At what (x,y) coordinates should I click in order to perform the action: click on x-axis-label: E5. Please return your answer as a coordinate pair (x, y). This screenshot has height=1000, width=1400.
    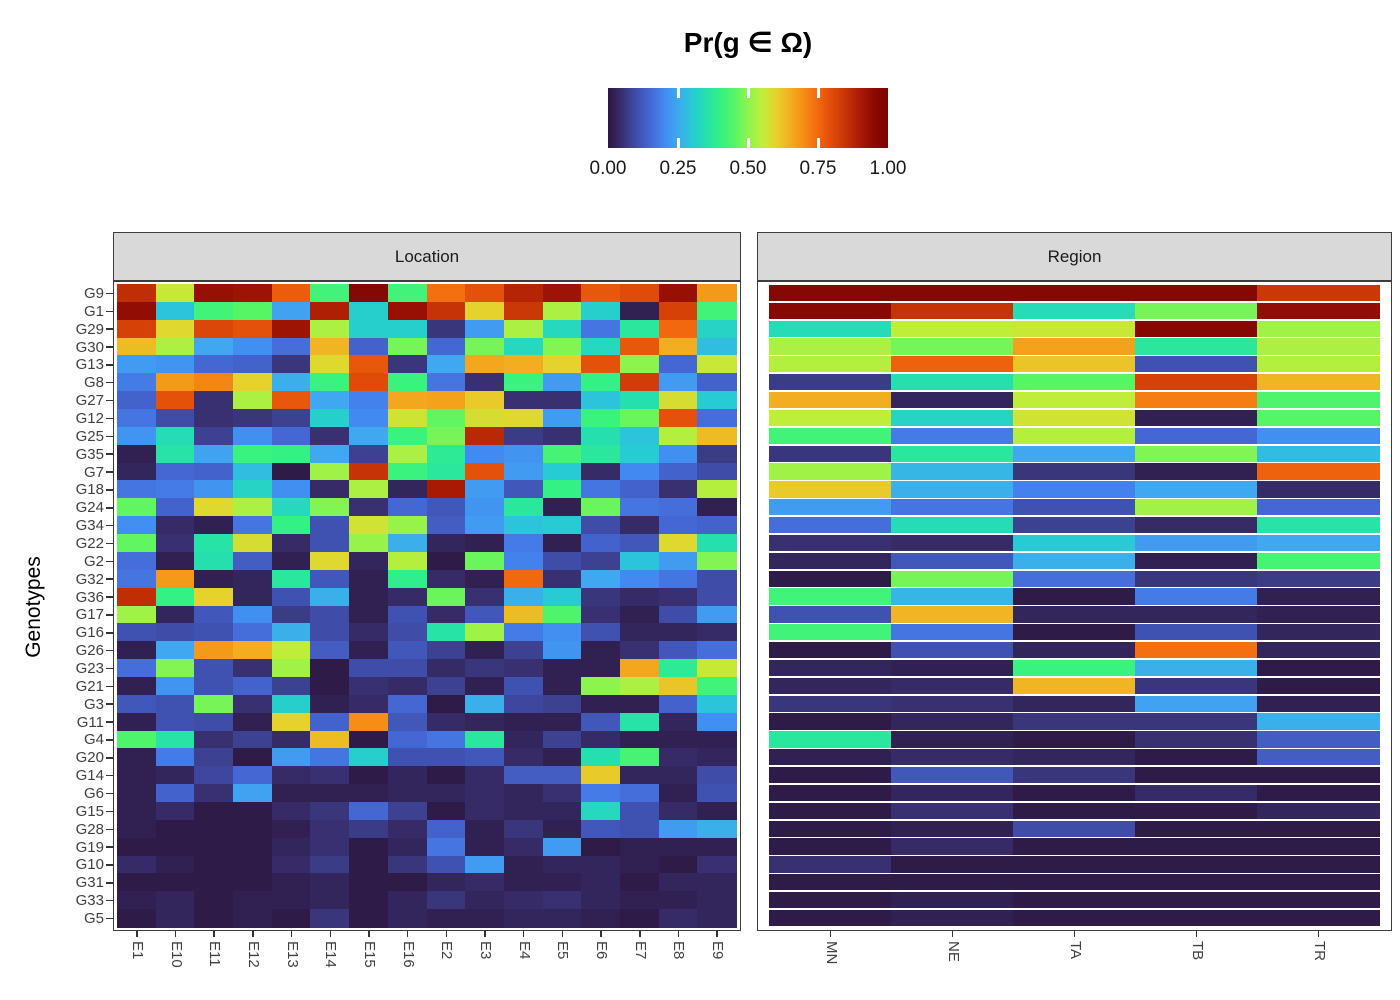
    Looking at the image, I should click on (563, 950).